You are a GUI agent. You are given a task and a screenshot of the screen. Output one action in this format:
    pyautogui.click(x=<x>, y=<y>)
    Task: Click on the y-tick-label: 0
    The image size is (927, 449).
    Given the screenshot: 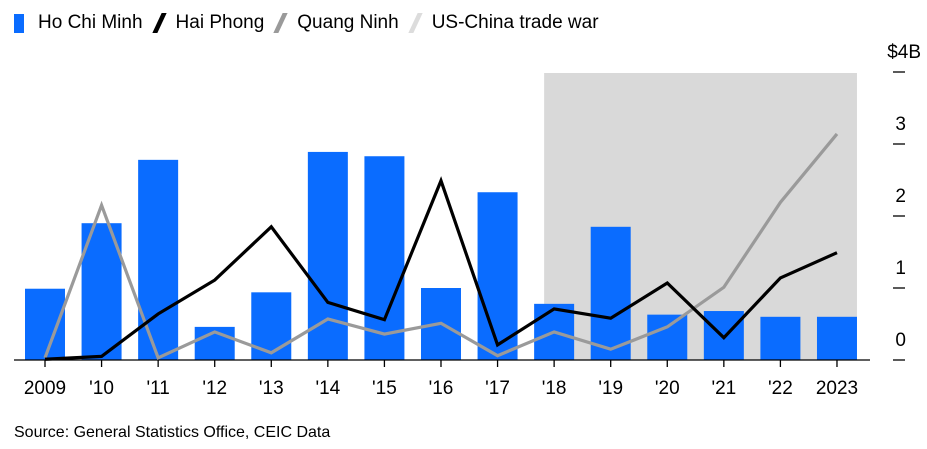 What is the action you would take?
    pyautogui.click(x=900, y=340)
    